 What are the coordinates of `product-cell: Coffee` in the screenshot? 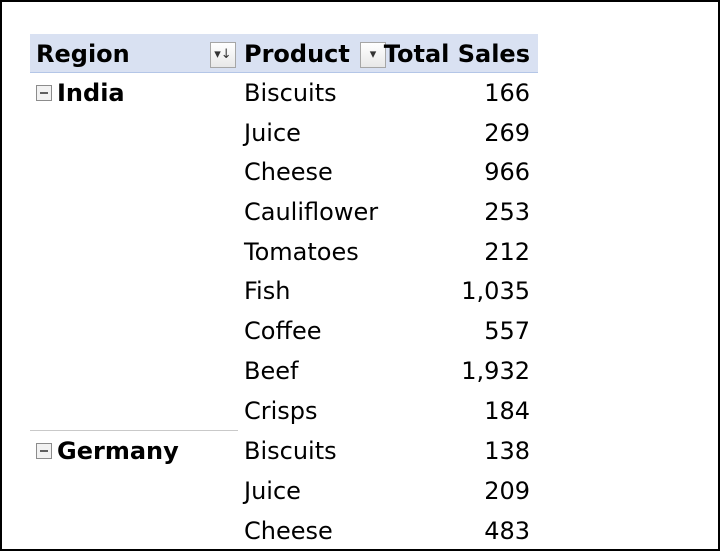 It's located at (283, 331).